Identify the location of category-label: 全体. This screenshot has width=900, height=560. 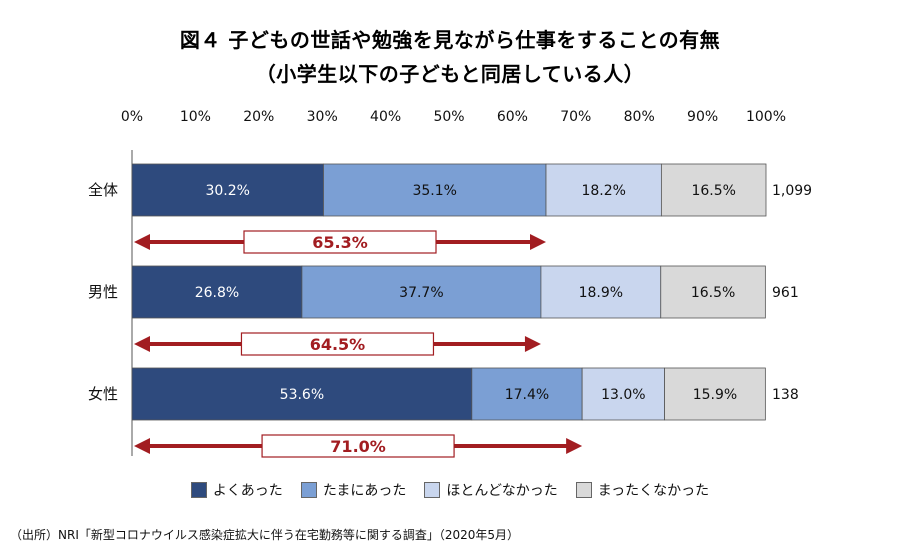
(103, 190).